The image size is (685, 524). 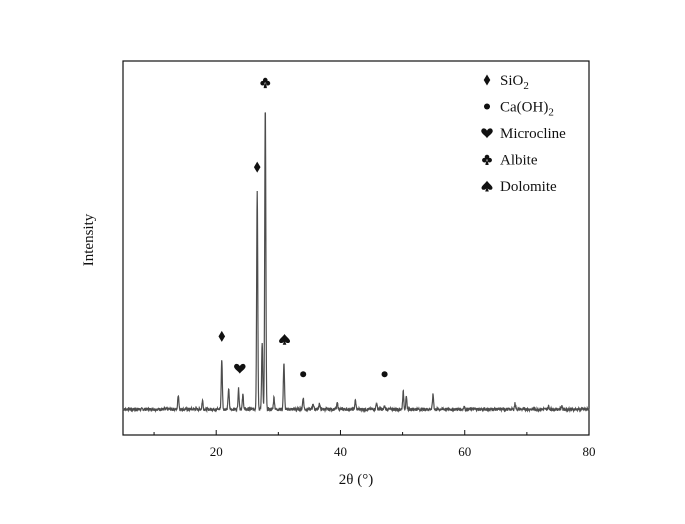 I want to click on legend-label: Ca(OH)2, so click(x=527, y=109).